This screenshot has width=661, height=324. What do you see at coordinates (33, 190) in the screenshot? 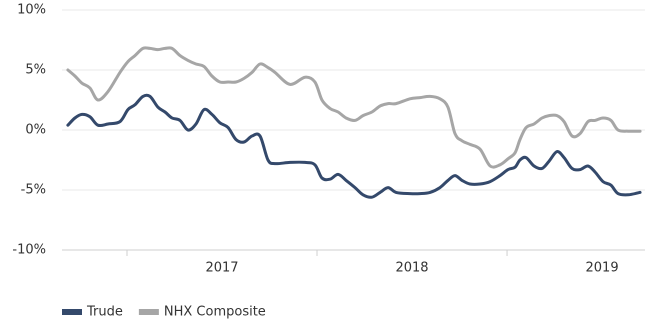
I see `y-tick-label: -5%` at bounding box center [33, 190].